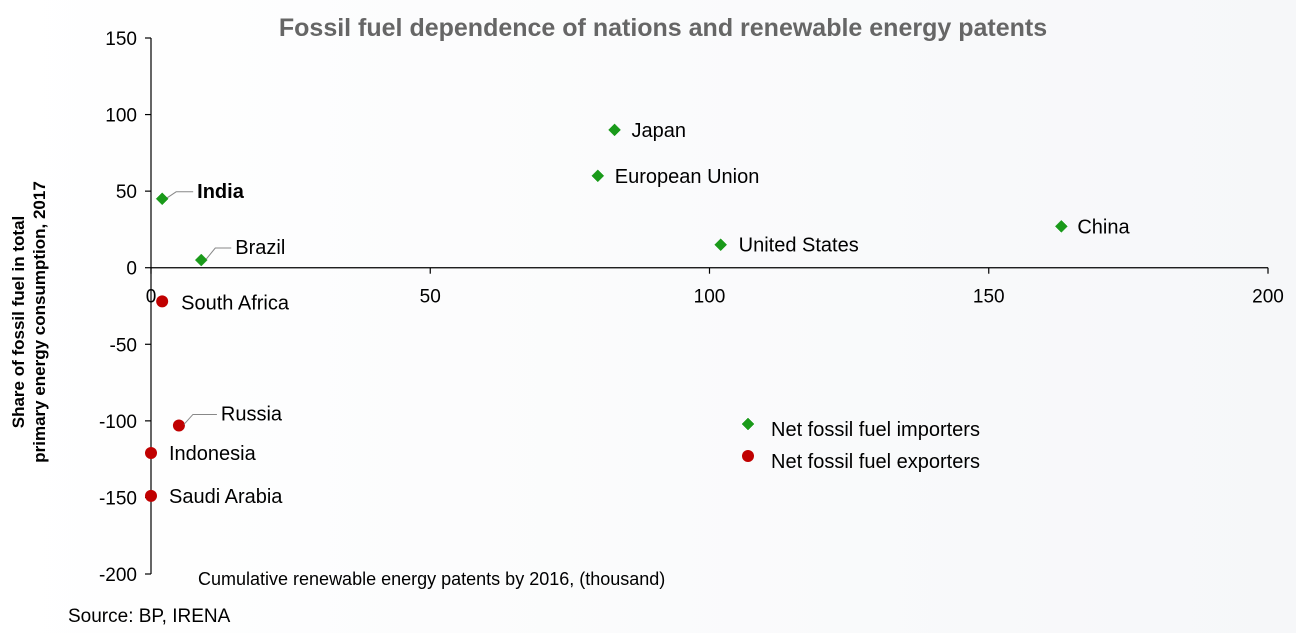 This screenshot has width=1296, height=633. Describe the element at coordinates (126, 192) in the screenshot. I see `y-tick-label: 50` at that location.